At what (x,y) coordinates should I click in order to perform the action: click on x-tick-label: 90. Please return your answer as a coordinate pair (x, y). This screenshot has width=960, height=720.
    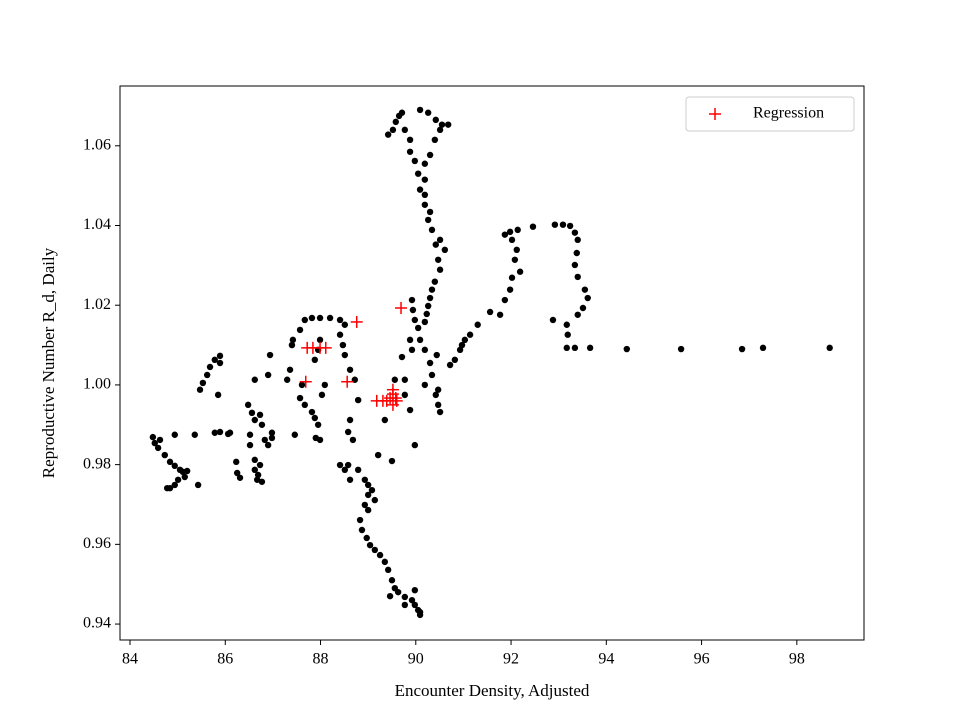
    Looking at the image, I should click on (416, 659).